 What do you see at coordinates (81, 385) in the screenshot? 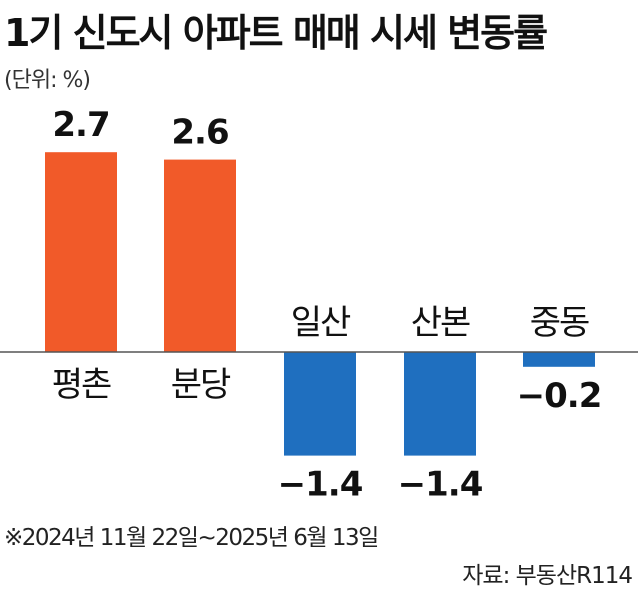
I see `category-label-1: 평촌` at bounding box center [81, 385].